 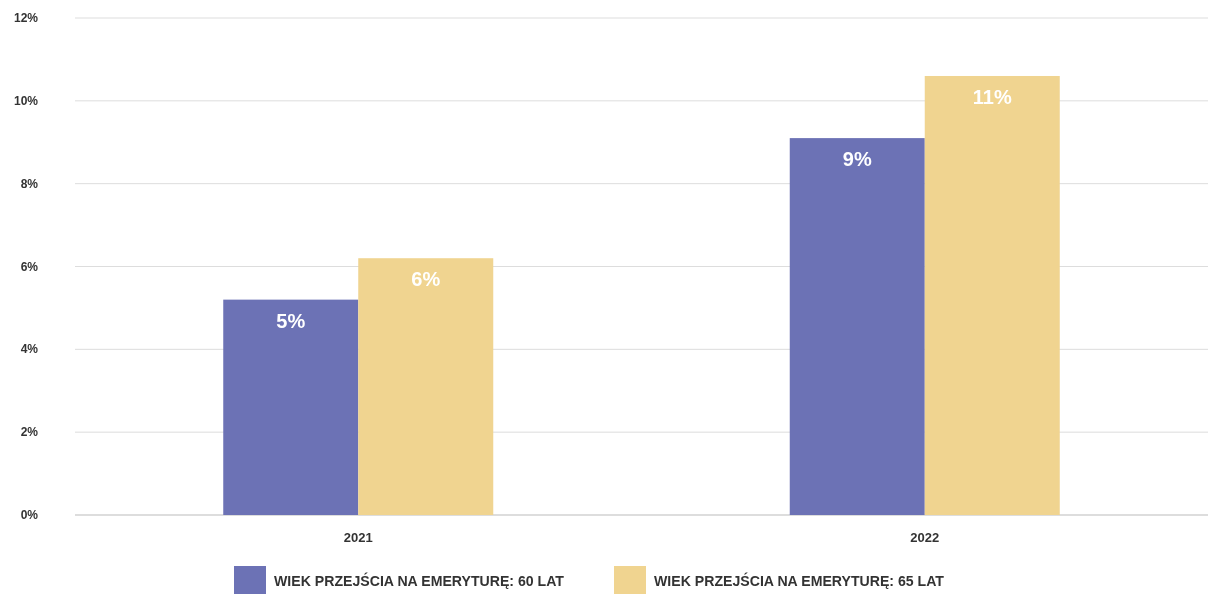 I want to click on y-tick-label: 10%, so click(x=26, y=100).